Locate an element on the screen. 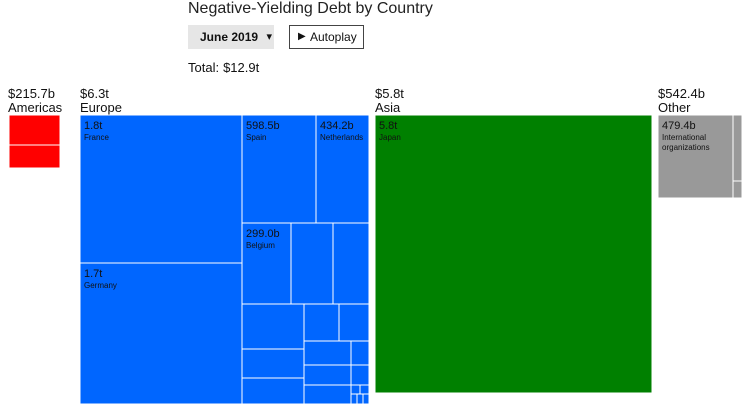 The width and height of the screenshot is (754, 415). group-total: $215.7b is located at coordinates (31, 93).